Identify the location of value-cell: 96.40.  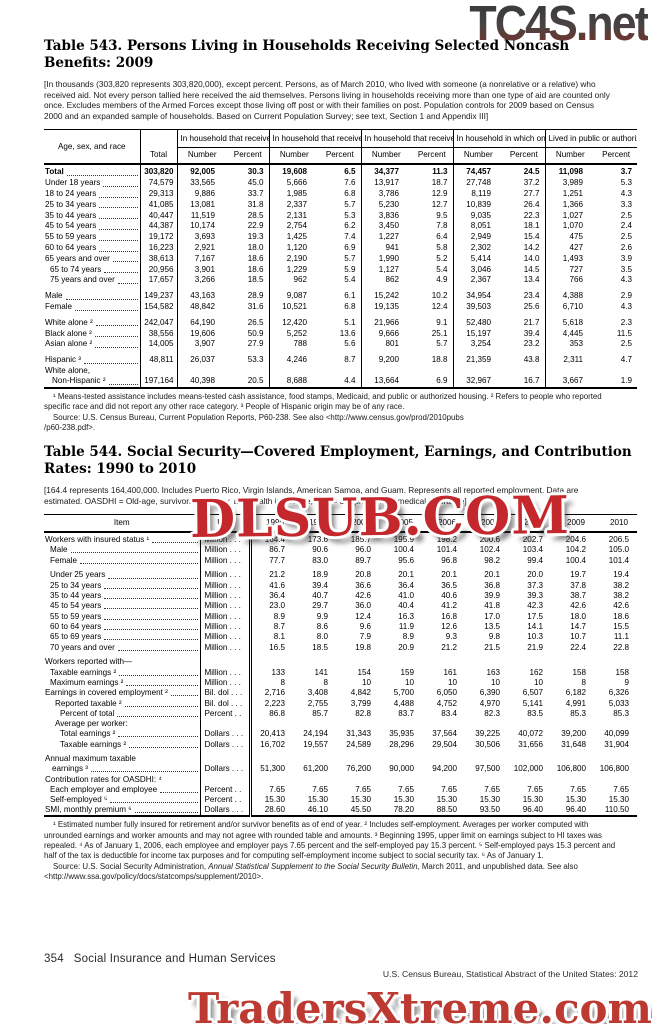
(532, 810).